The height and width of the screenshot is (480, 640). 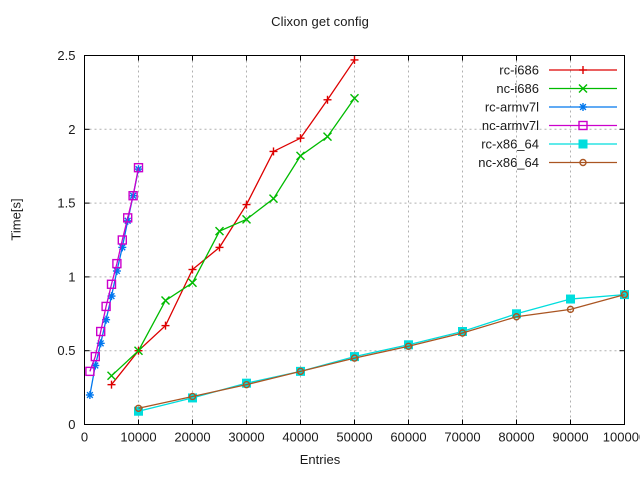 I want to click on legend-label-nc-i686: nc-i686, so click(x=517, y=88).